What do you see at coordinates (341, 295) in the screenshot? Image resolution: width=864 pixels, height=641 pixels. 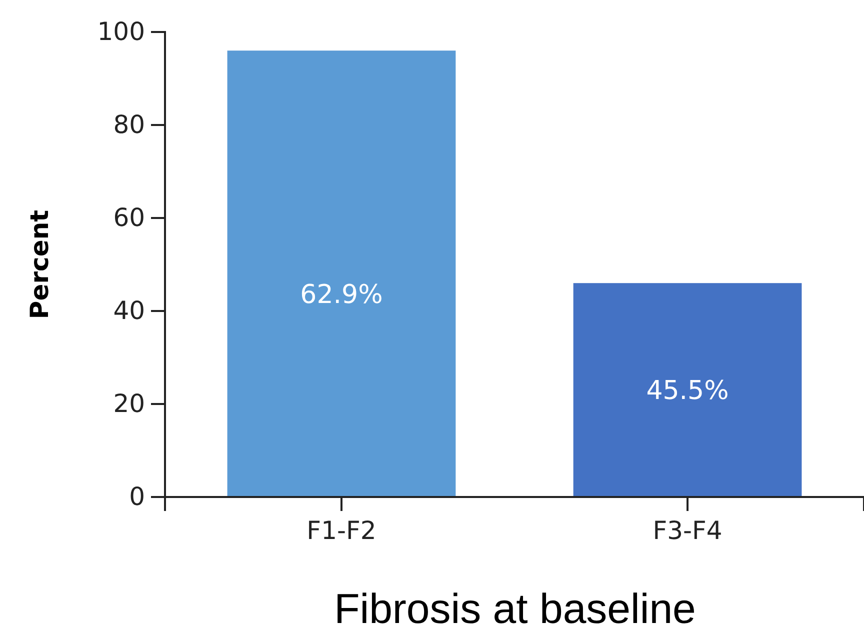 I see `annotation: 62.9%` at bounding box center [341, 295].